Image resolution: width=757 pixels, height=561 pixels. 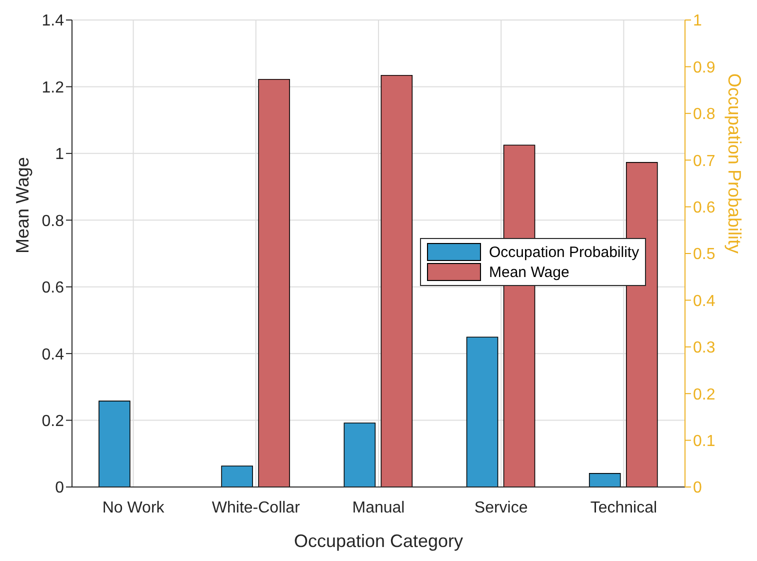 I want to click on y2-tick-label: 0.6, so click(x=704, y=207).